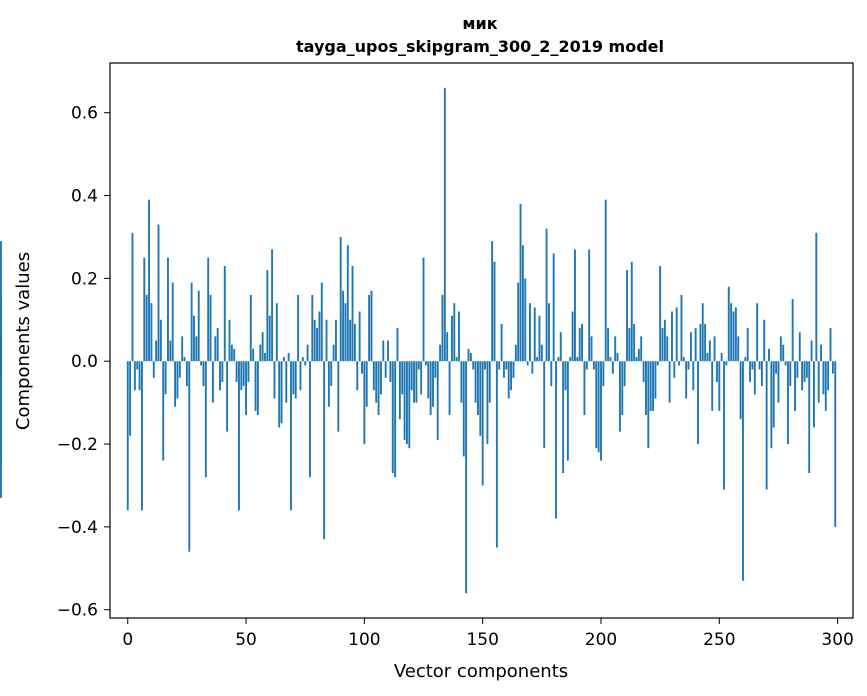  What do you see at coordinates (481, 671) in the screenshot?
I see `x-axis-label: Vector components` at bounding box center [481, 671].